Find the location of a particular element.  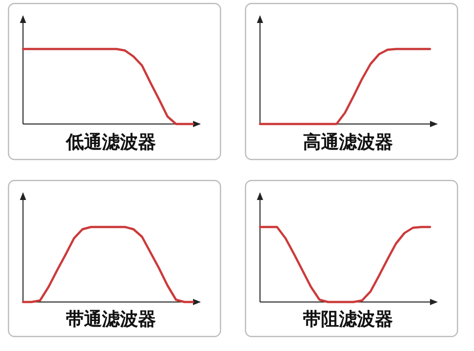

x-axis-title: 高通滤波器 is located at coordinates (348, 142).